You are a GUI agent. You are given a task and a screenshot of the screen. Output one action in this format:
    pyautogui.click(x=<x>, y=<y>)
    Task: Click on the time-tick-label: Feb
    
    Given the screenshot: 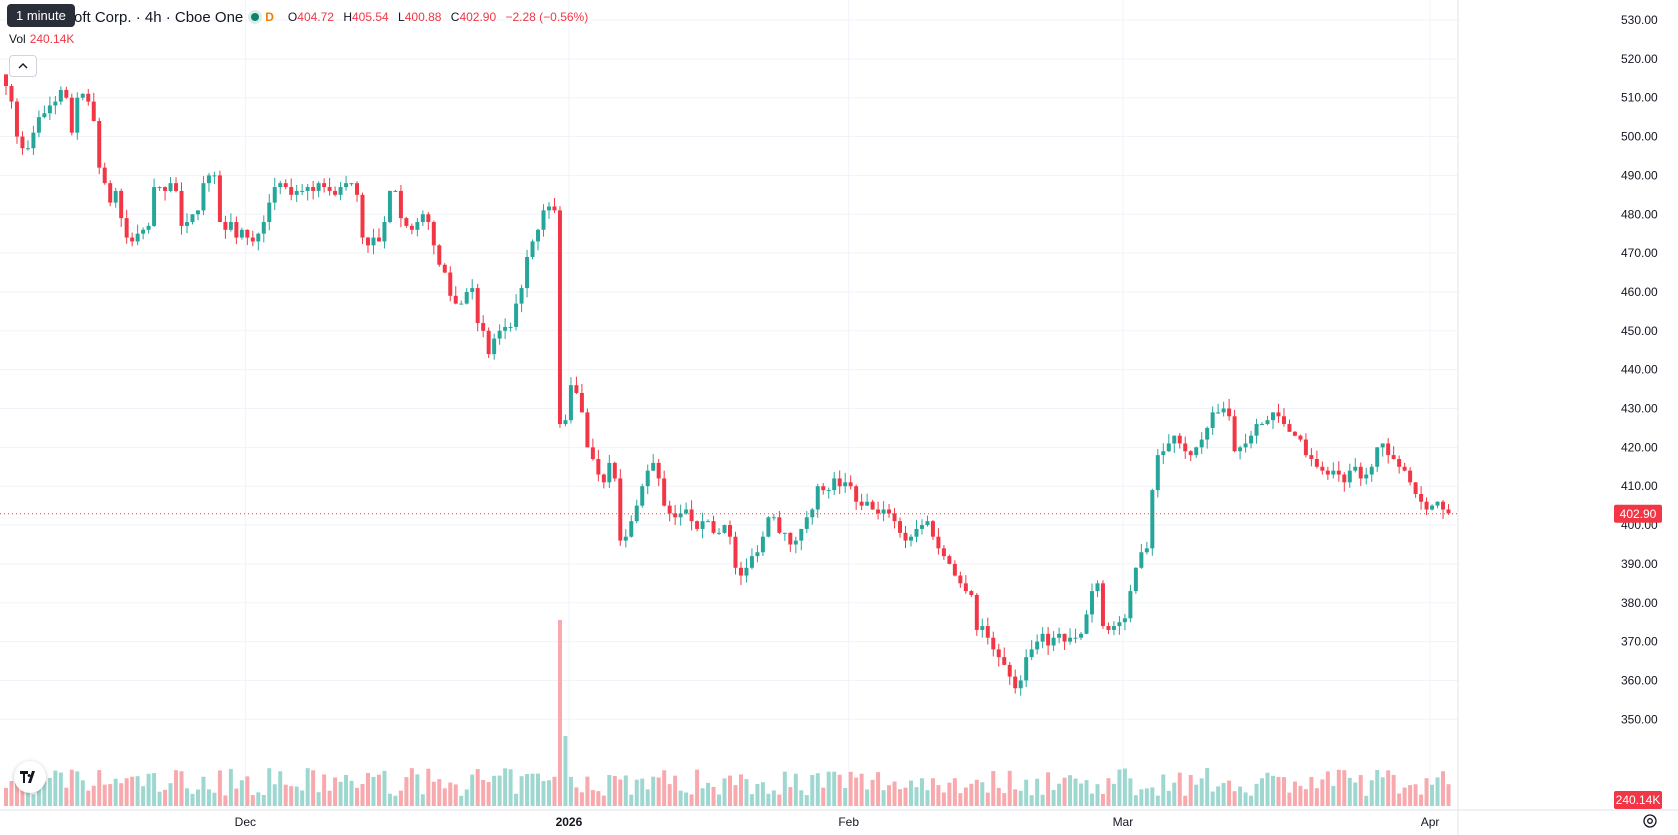 What is the action you would take?
    pyautogui.click(x=848, y=822)
    